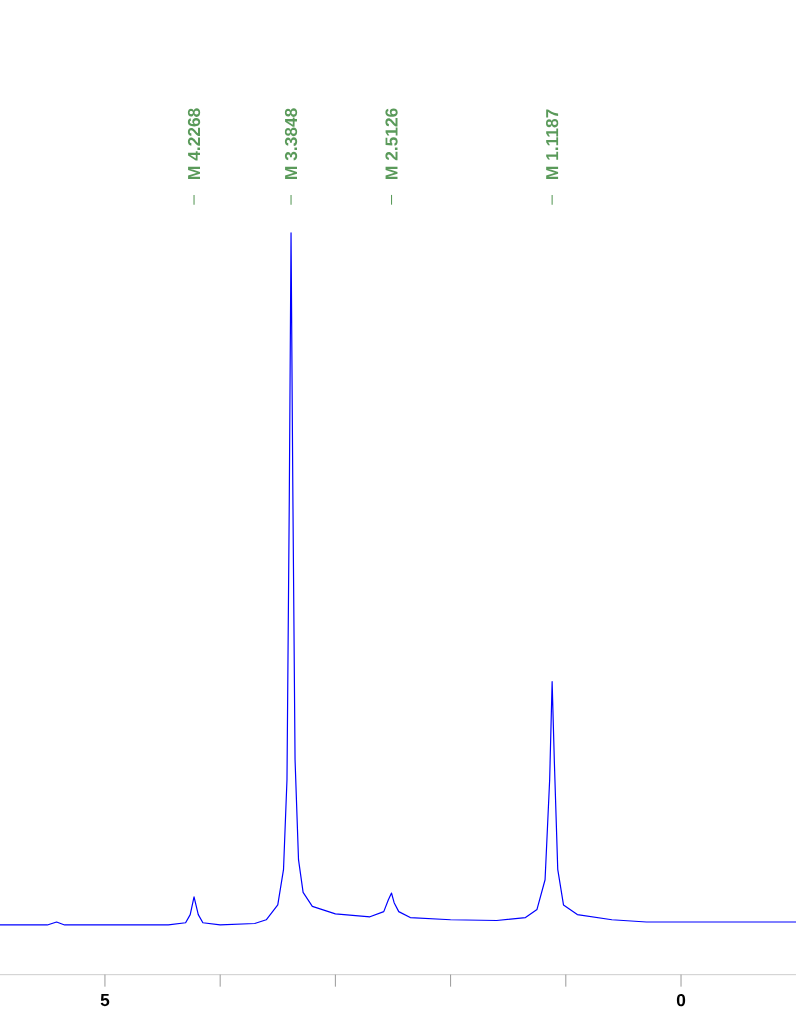 The height and width of the screenshot is (1024, 796). What do you see at coordinates (391, 143) in the screenshot?
I see `annotation: M 2.5126` at bounding box center [391, 143].